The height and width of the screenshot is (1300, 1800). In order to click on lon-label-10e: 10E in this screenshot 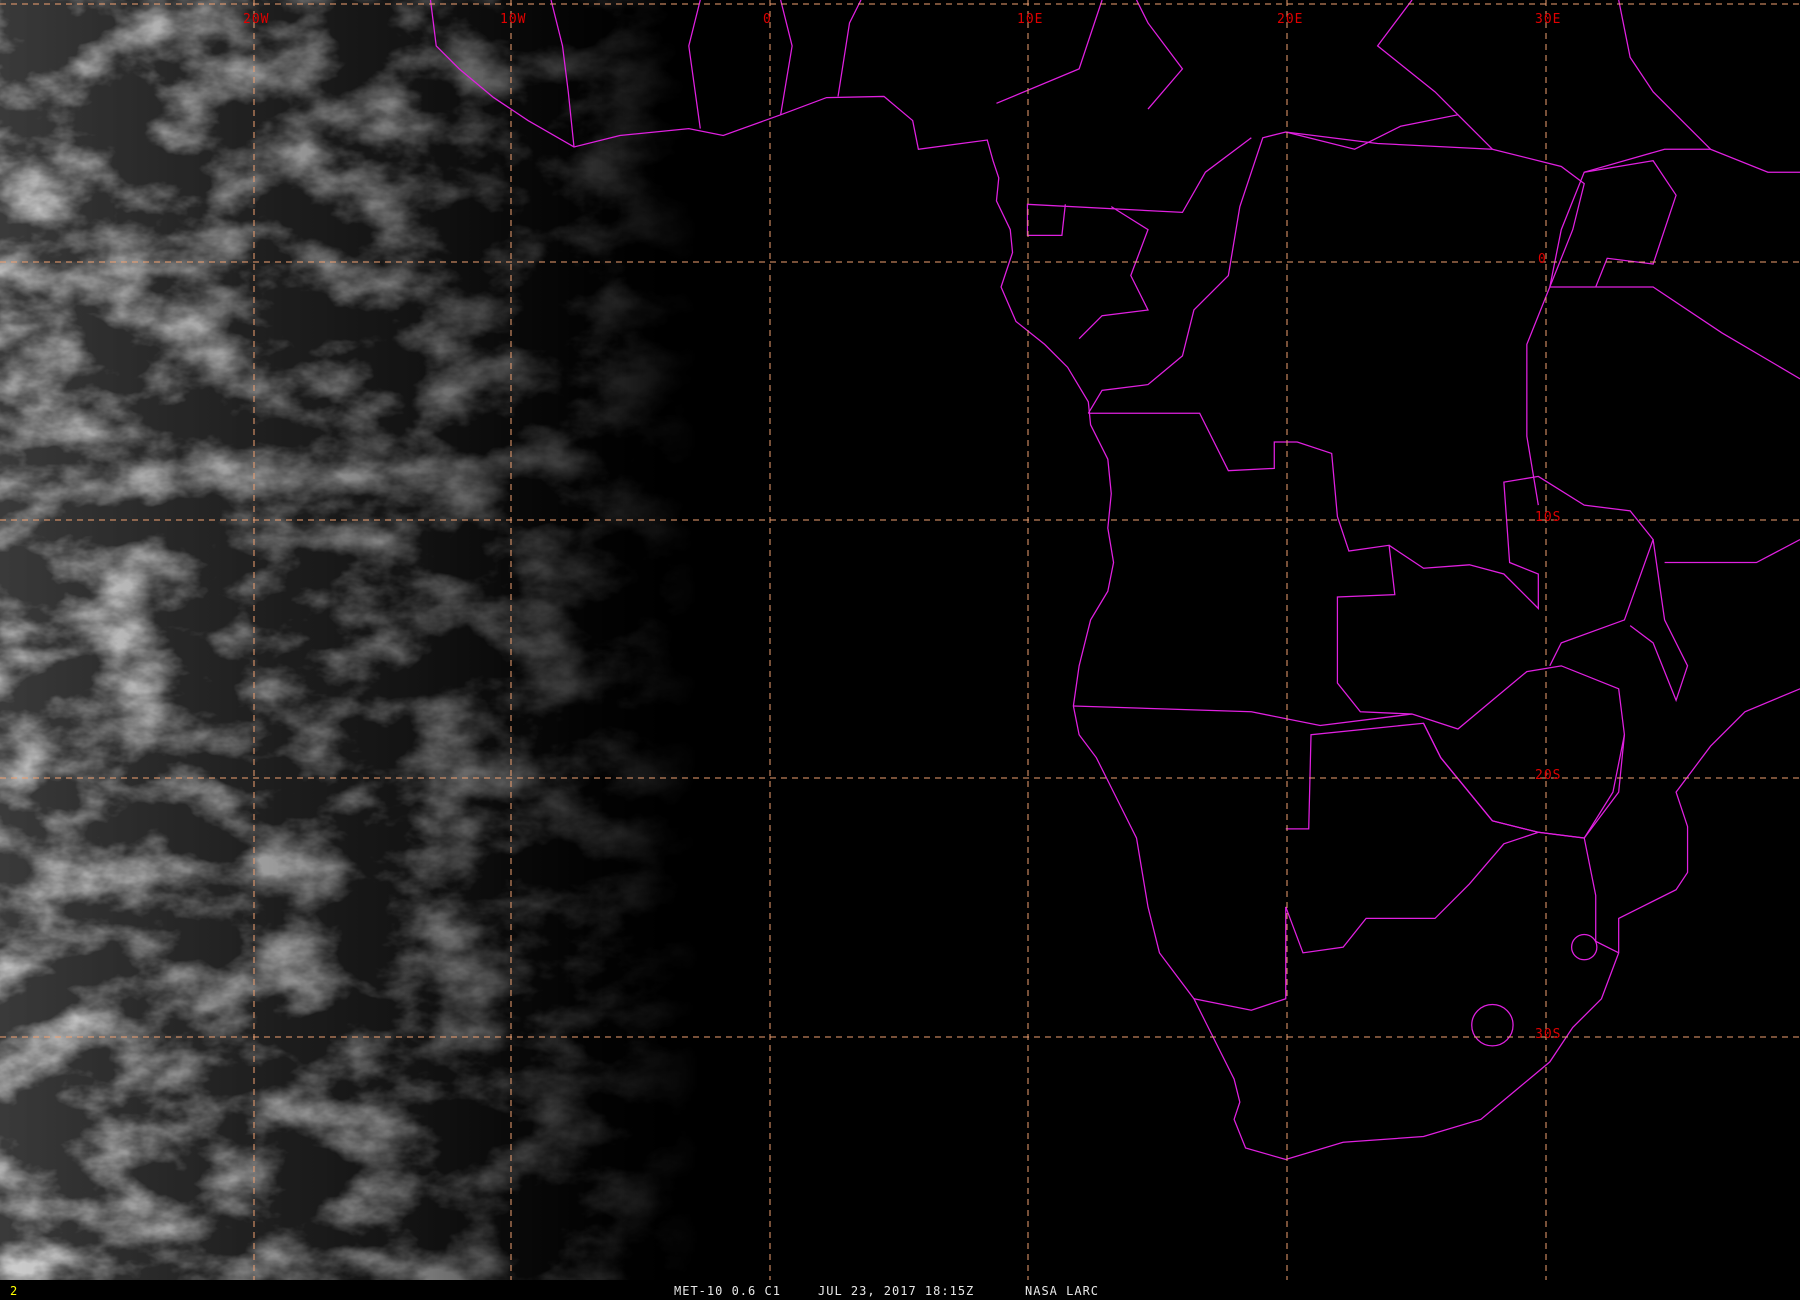, I will do `click(1030, 19)`.